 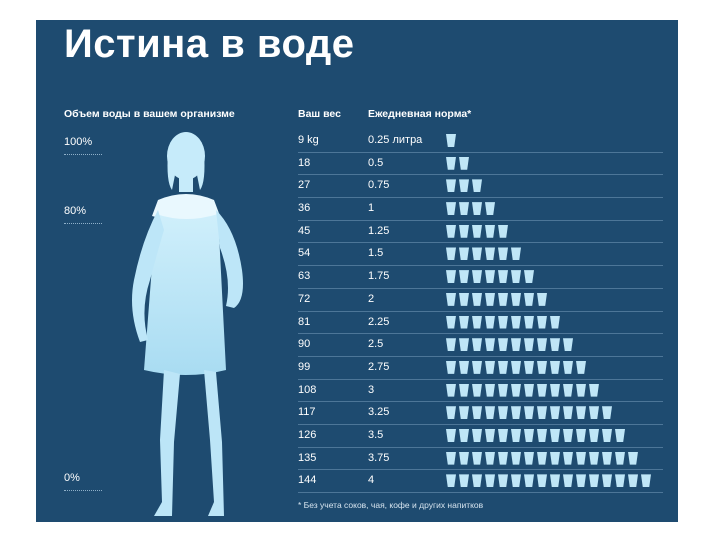 What do you see at coordinates (480, 368) in the screenshot?
I see `table-row: 99 2.75` at bounding box center [480, 368].